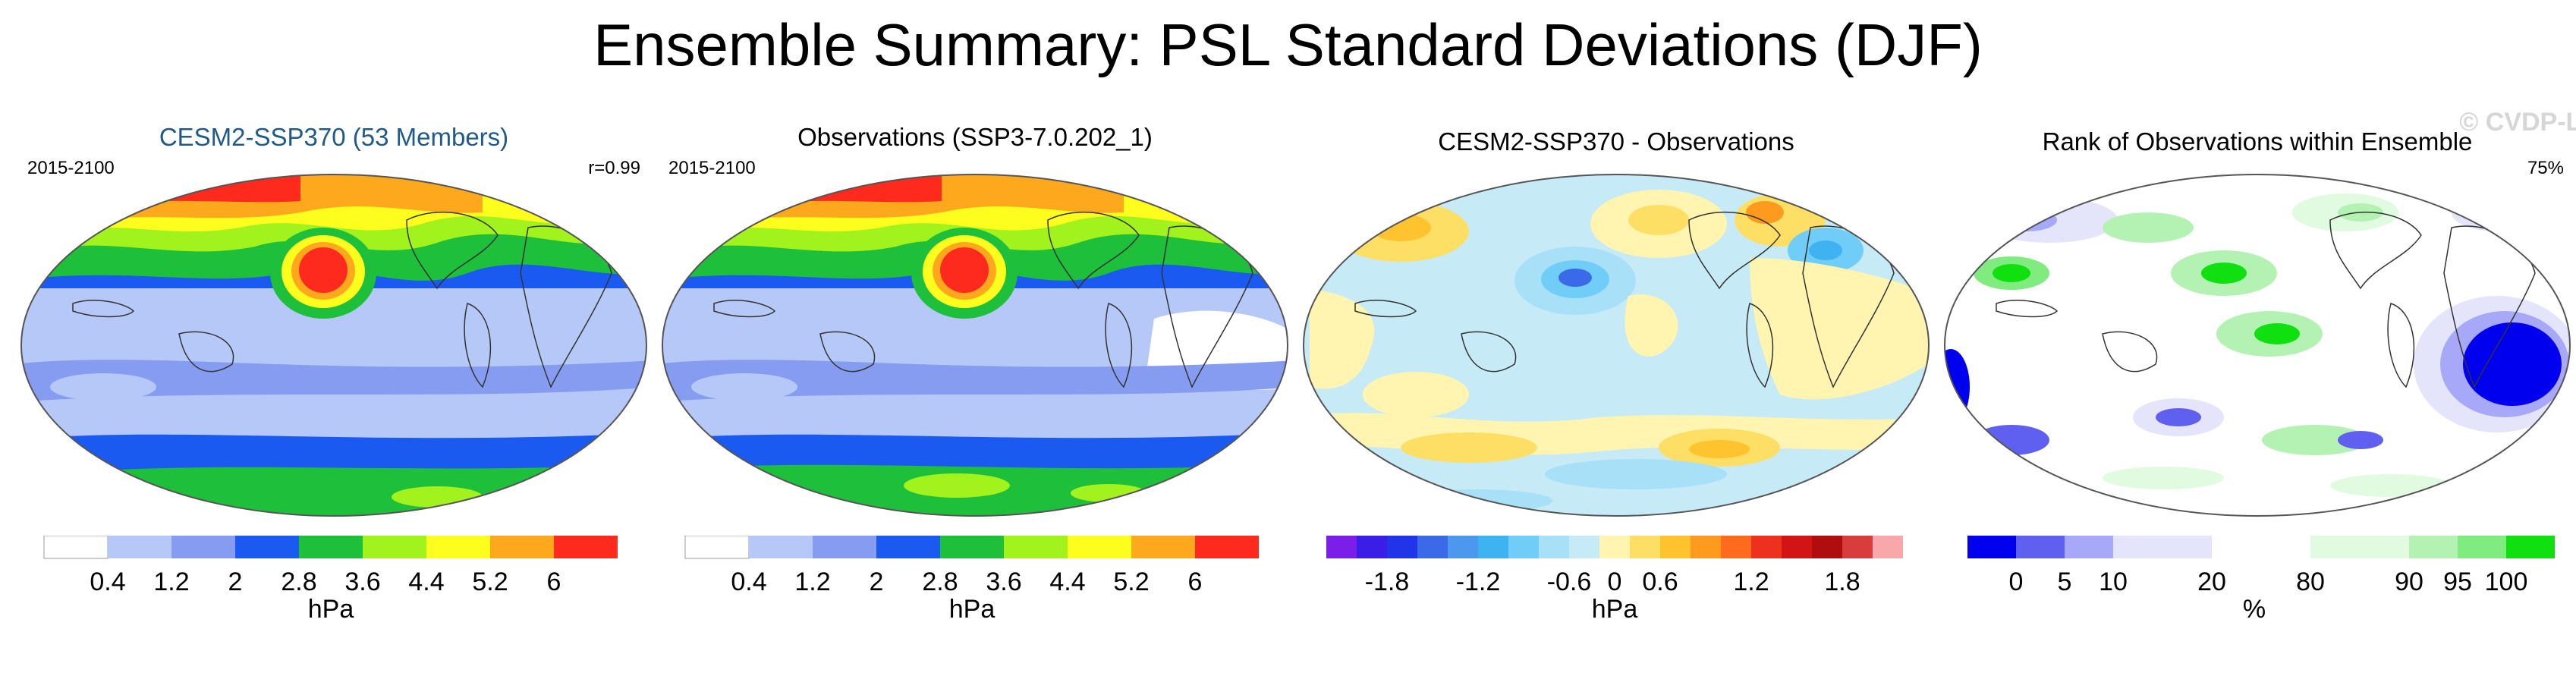  Describe the element at coordinates (2506, 582) in the screenshot. I see `colorbar-tick: 100` at that location.